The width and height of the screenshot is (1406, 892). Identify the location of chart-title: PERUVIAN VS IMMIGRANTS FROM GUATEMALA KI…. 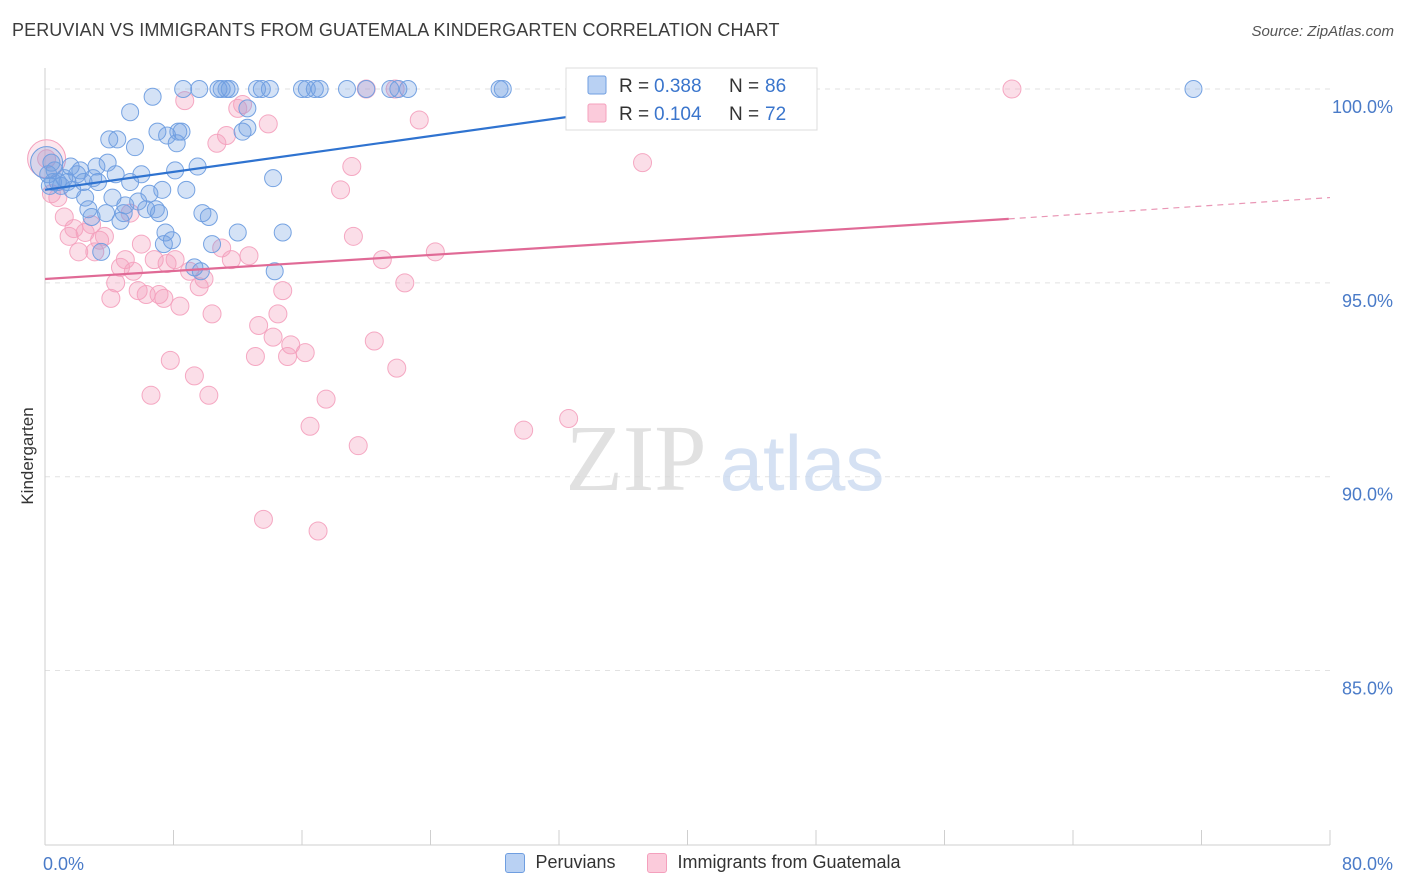
(396, 30).